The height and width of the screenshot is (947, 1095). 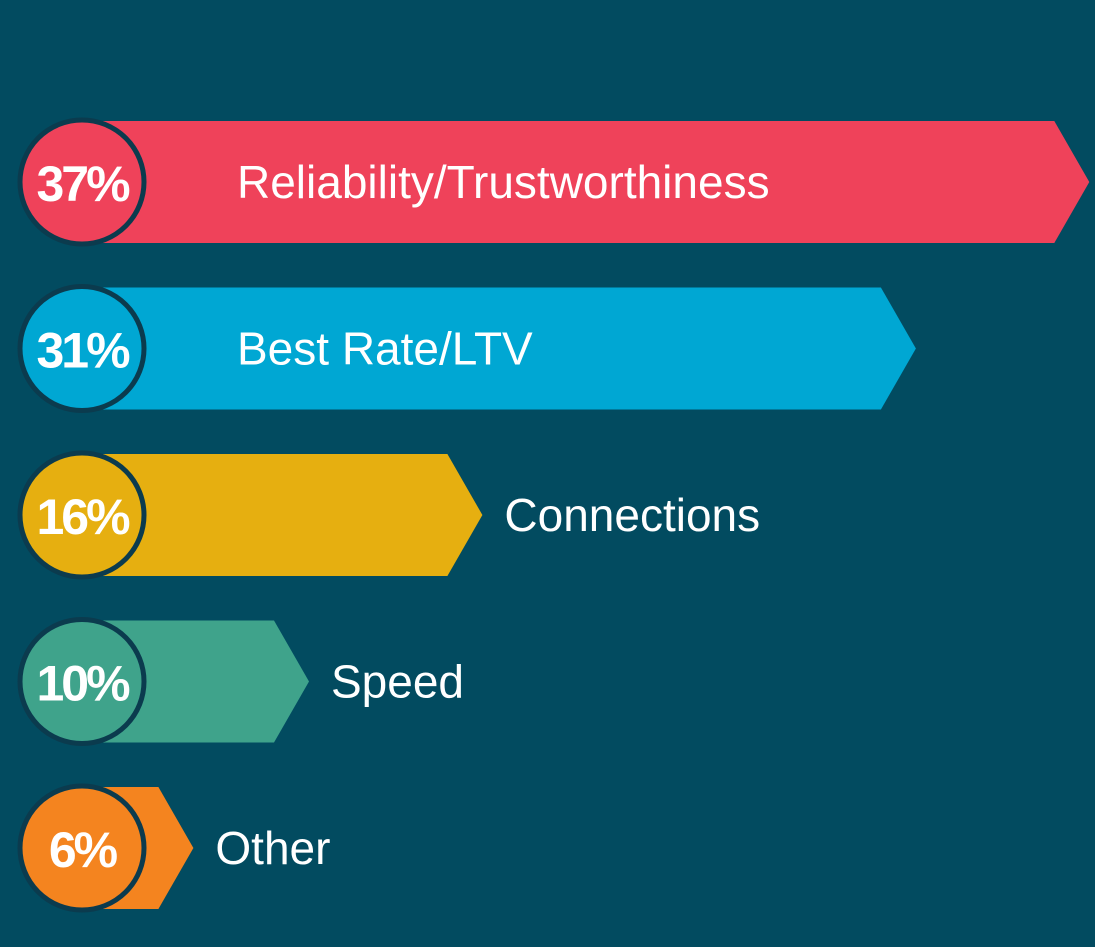 I want to click on category-label: Best Rate/LTV, so click(x=385, y=349).